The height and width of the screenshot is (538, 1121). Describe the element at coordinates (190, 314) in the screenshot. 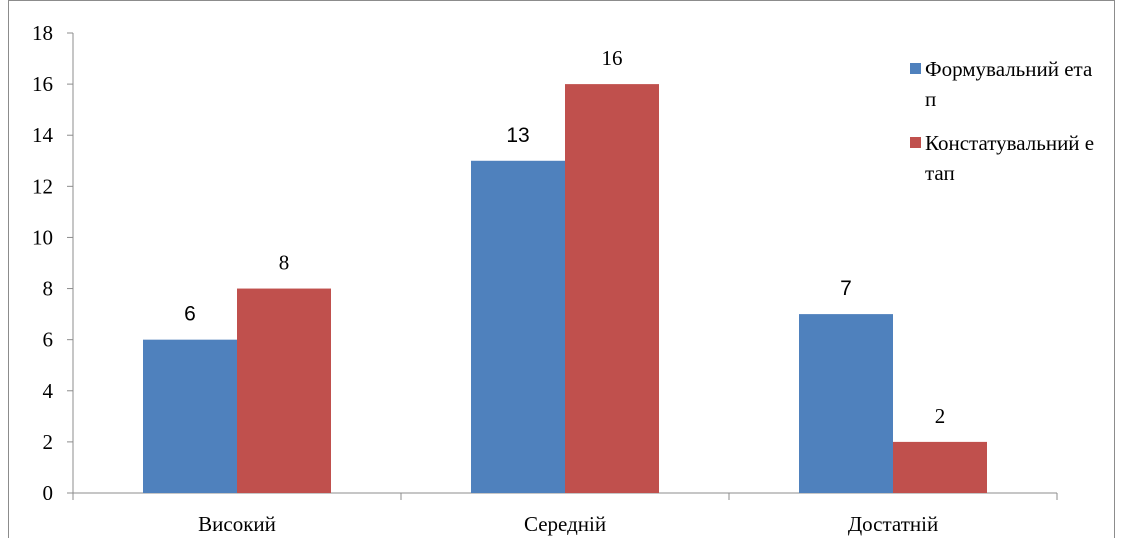

I see `data-label: 6` at that location.